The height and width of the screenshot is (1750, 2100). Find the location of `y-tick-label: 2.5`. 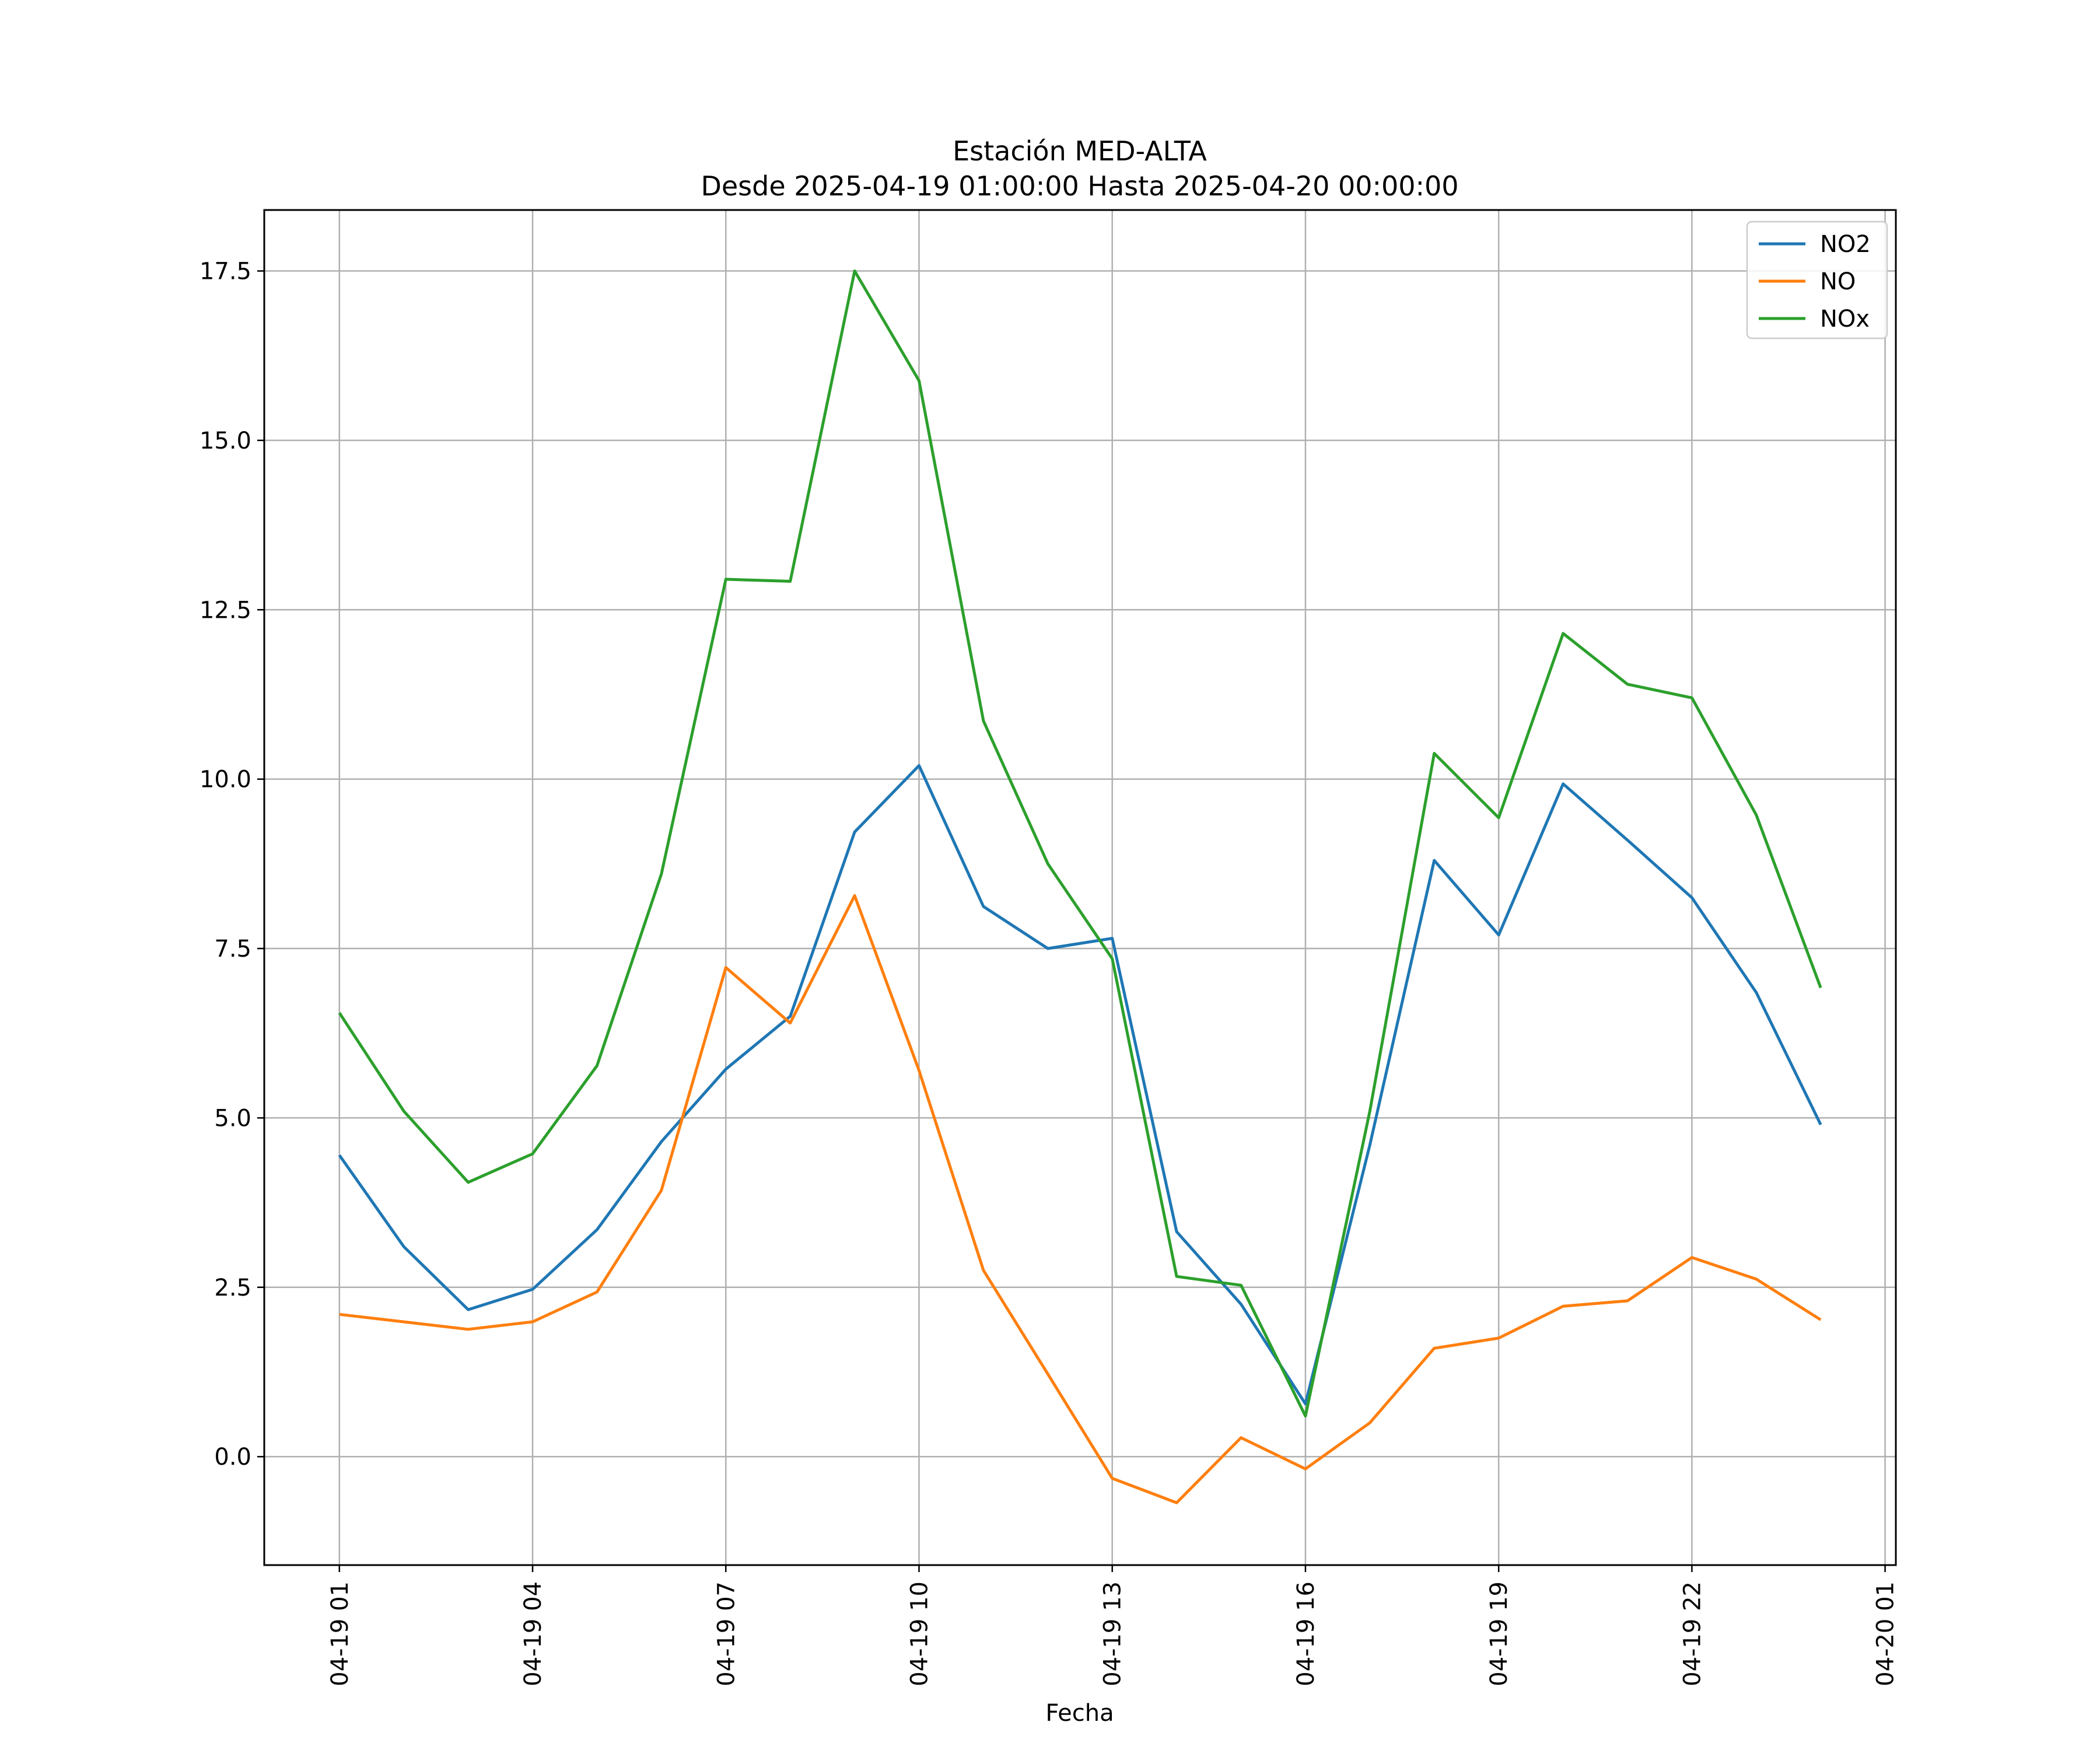

y-tick-label: 2.5 is located at coordinates (232, 1288).